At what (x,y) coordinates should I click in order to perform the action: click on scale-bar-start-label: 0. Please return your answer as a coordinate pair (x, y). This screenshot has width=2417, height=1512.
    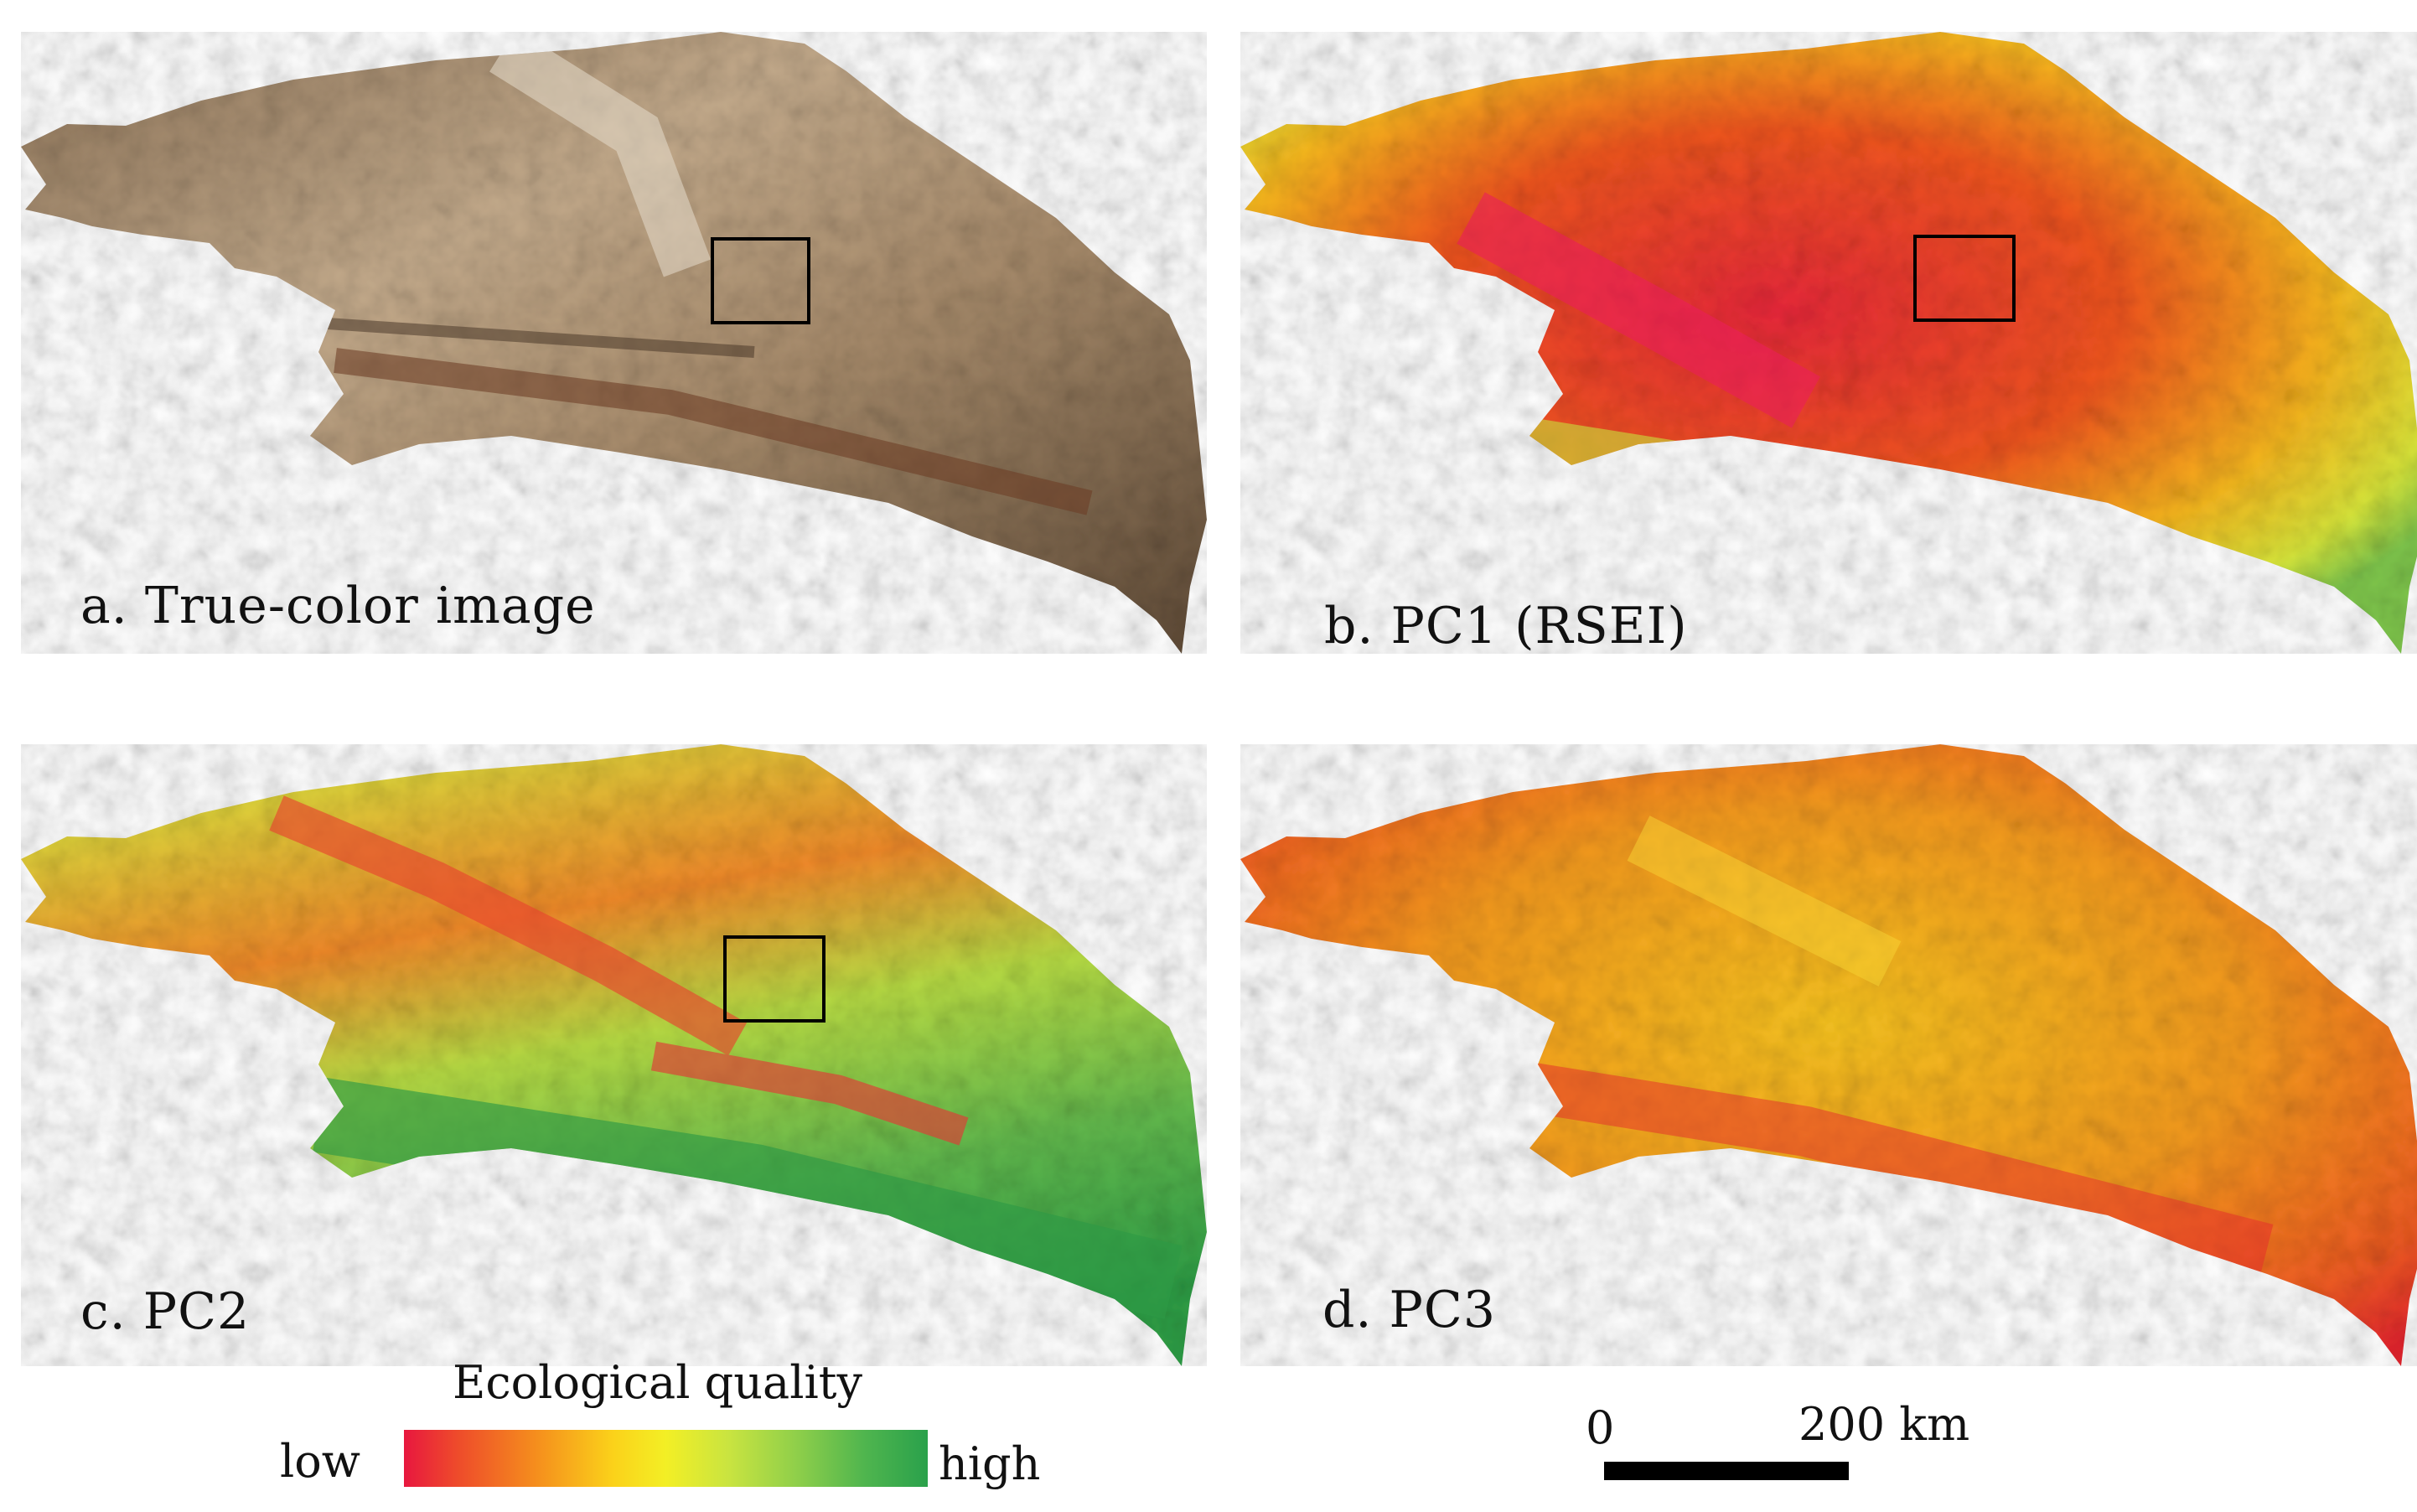
    Looking at the image, I should click on (1600, 1427).